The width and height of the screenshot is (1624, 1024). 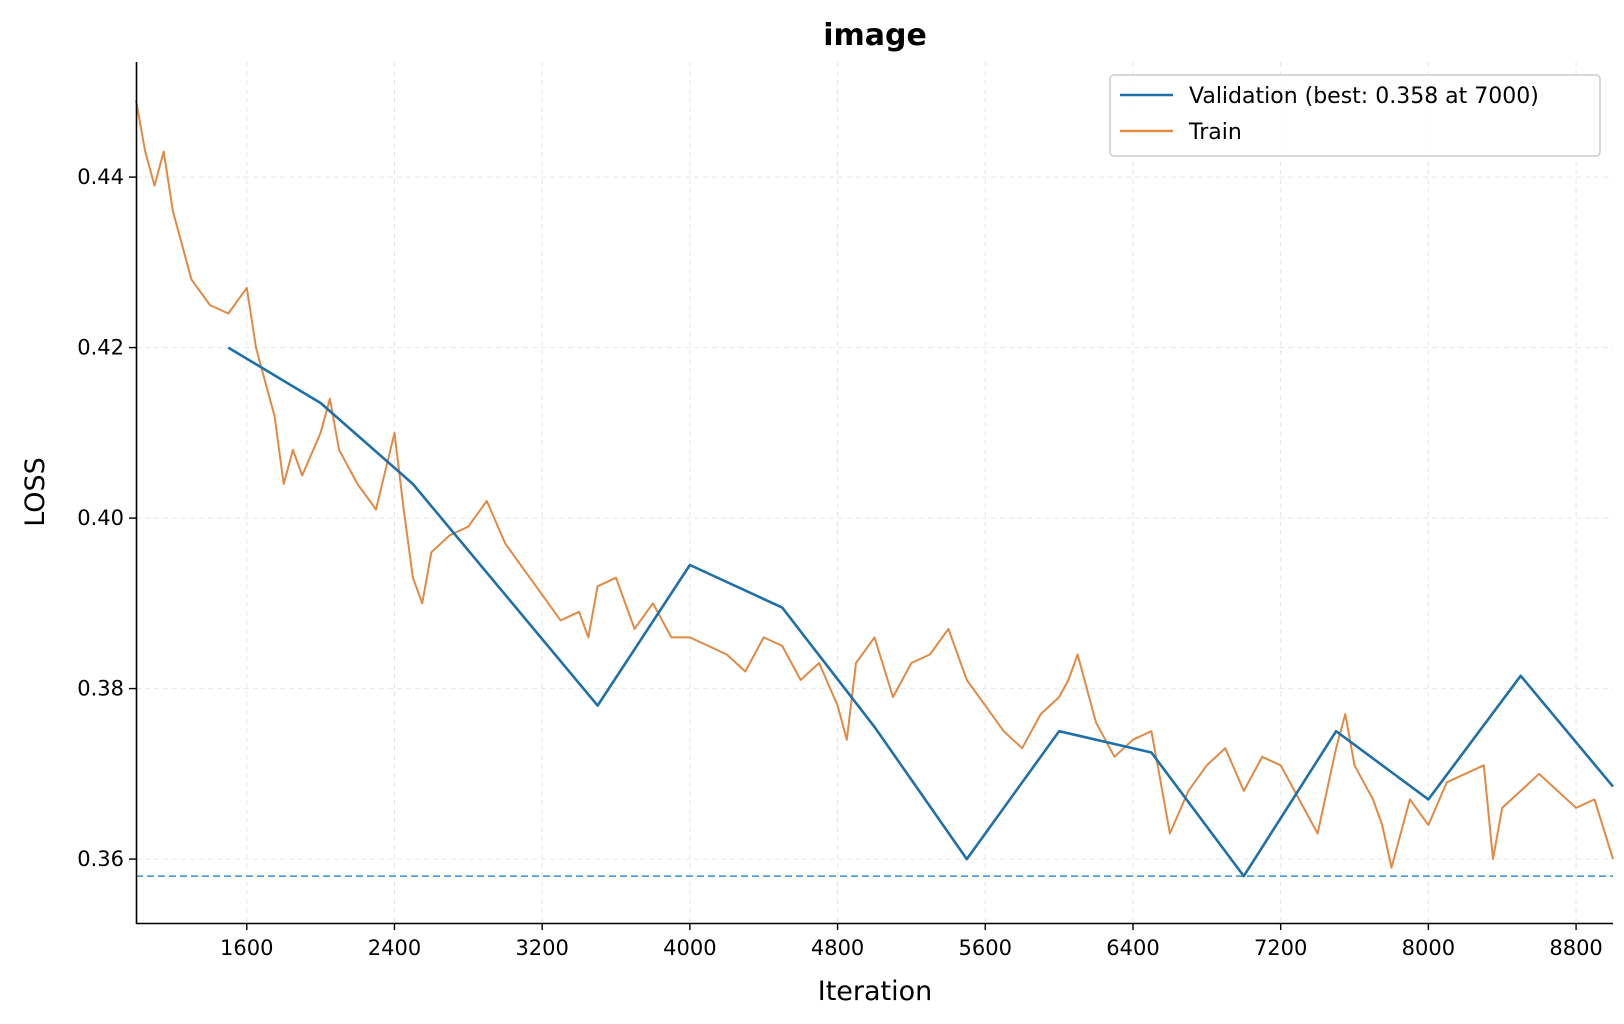 I want to click on legend-box, so click(x=1355, y=115).